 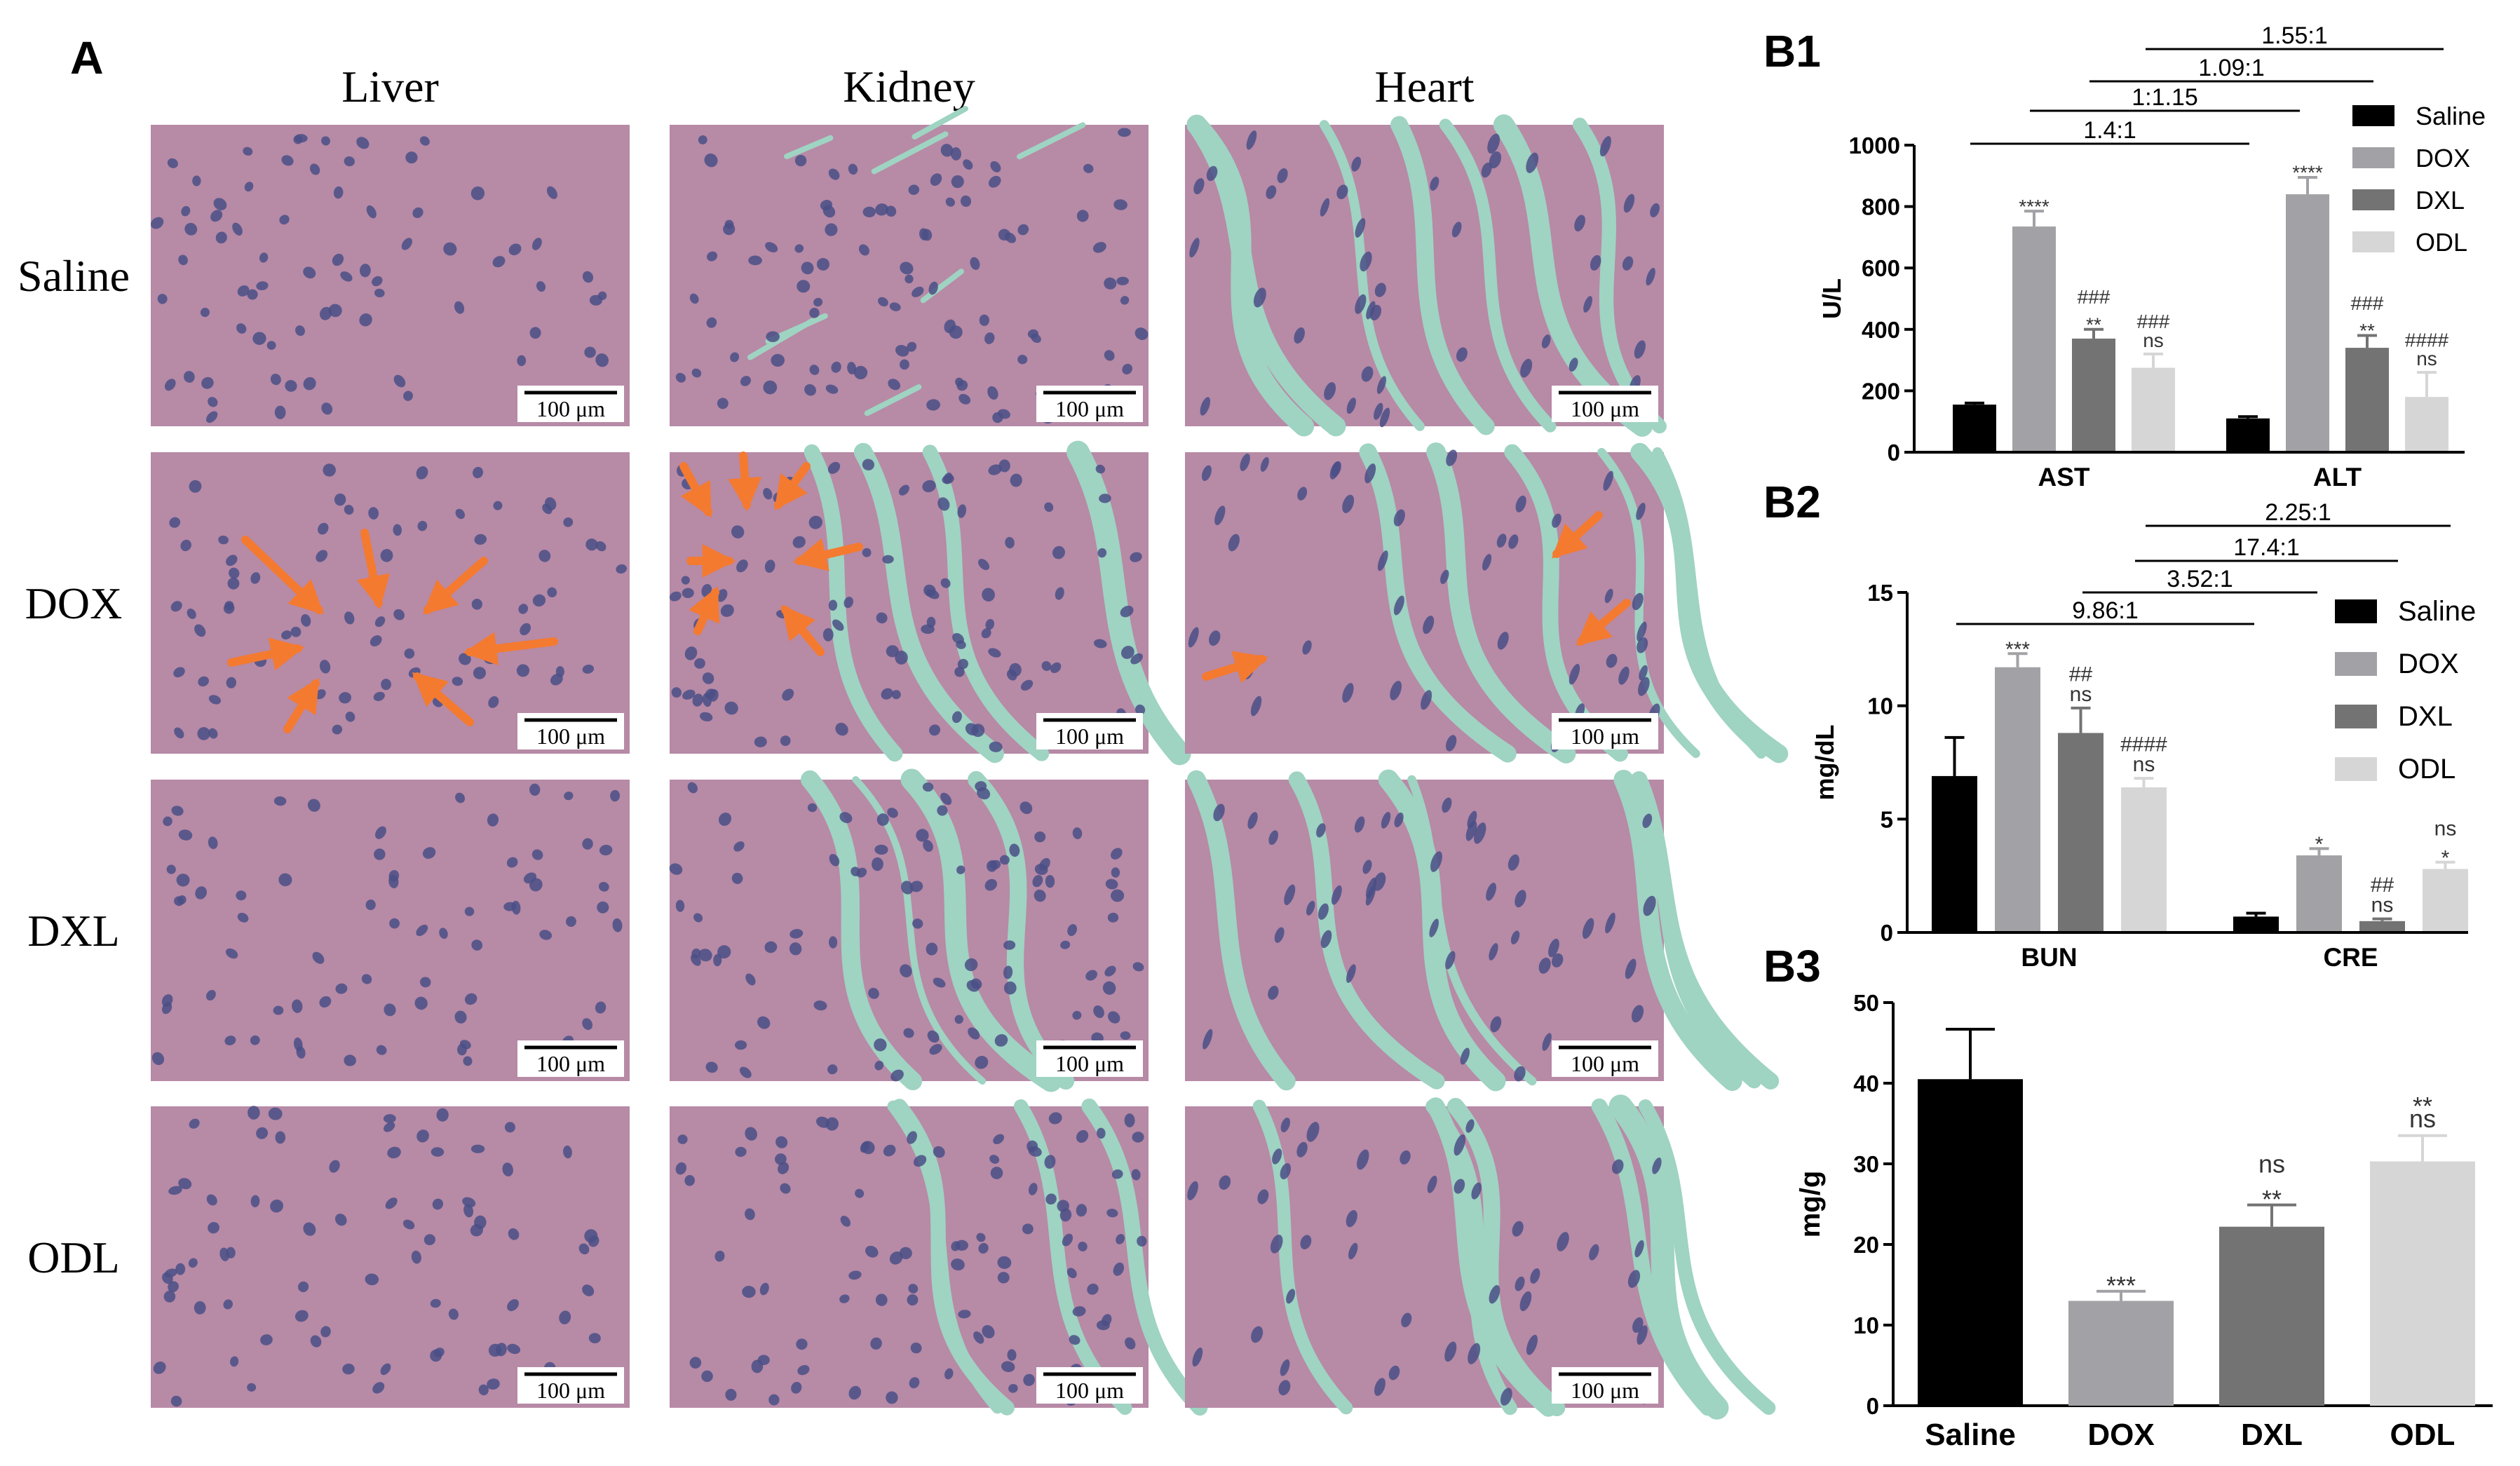 What do you see at coordinates (2231, 68) in the screenshot?
I see `ratio-label: 1.09:1` at bounding box center [2231, 68].